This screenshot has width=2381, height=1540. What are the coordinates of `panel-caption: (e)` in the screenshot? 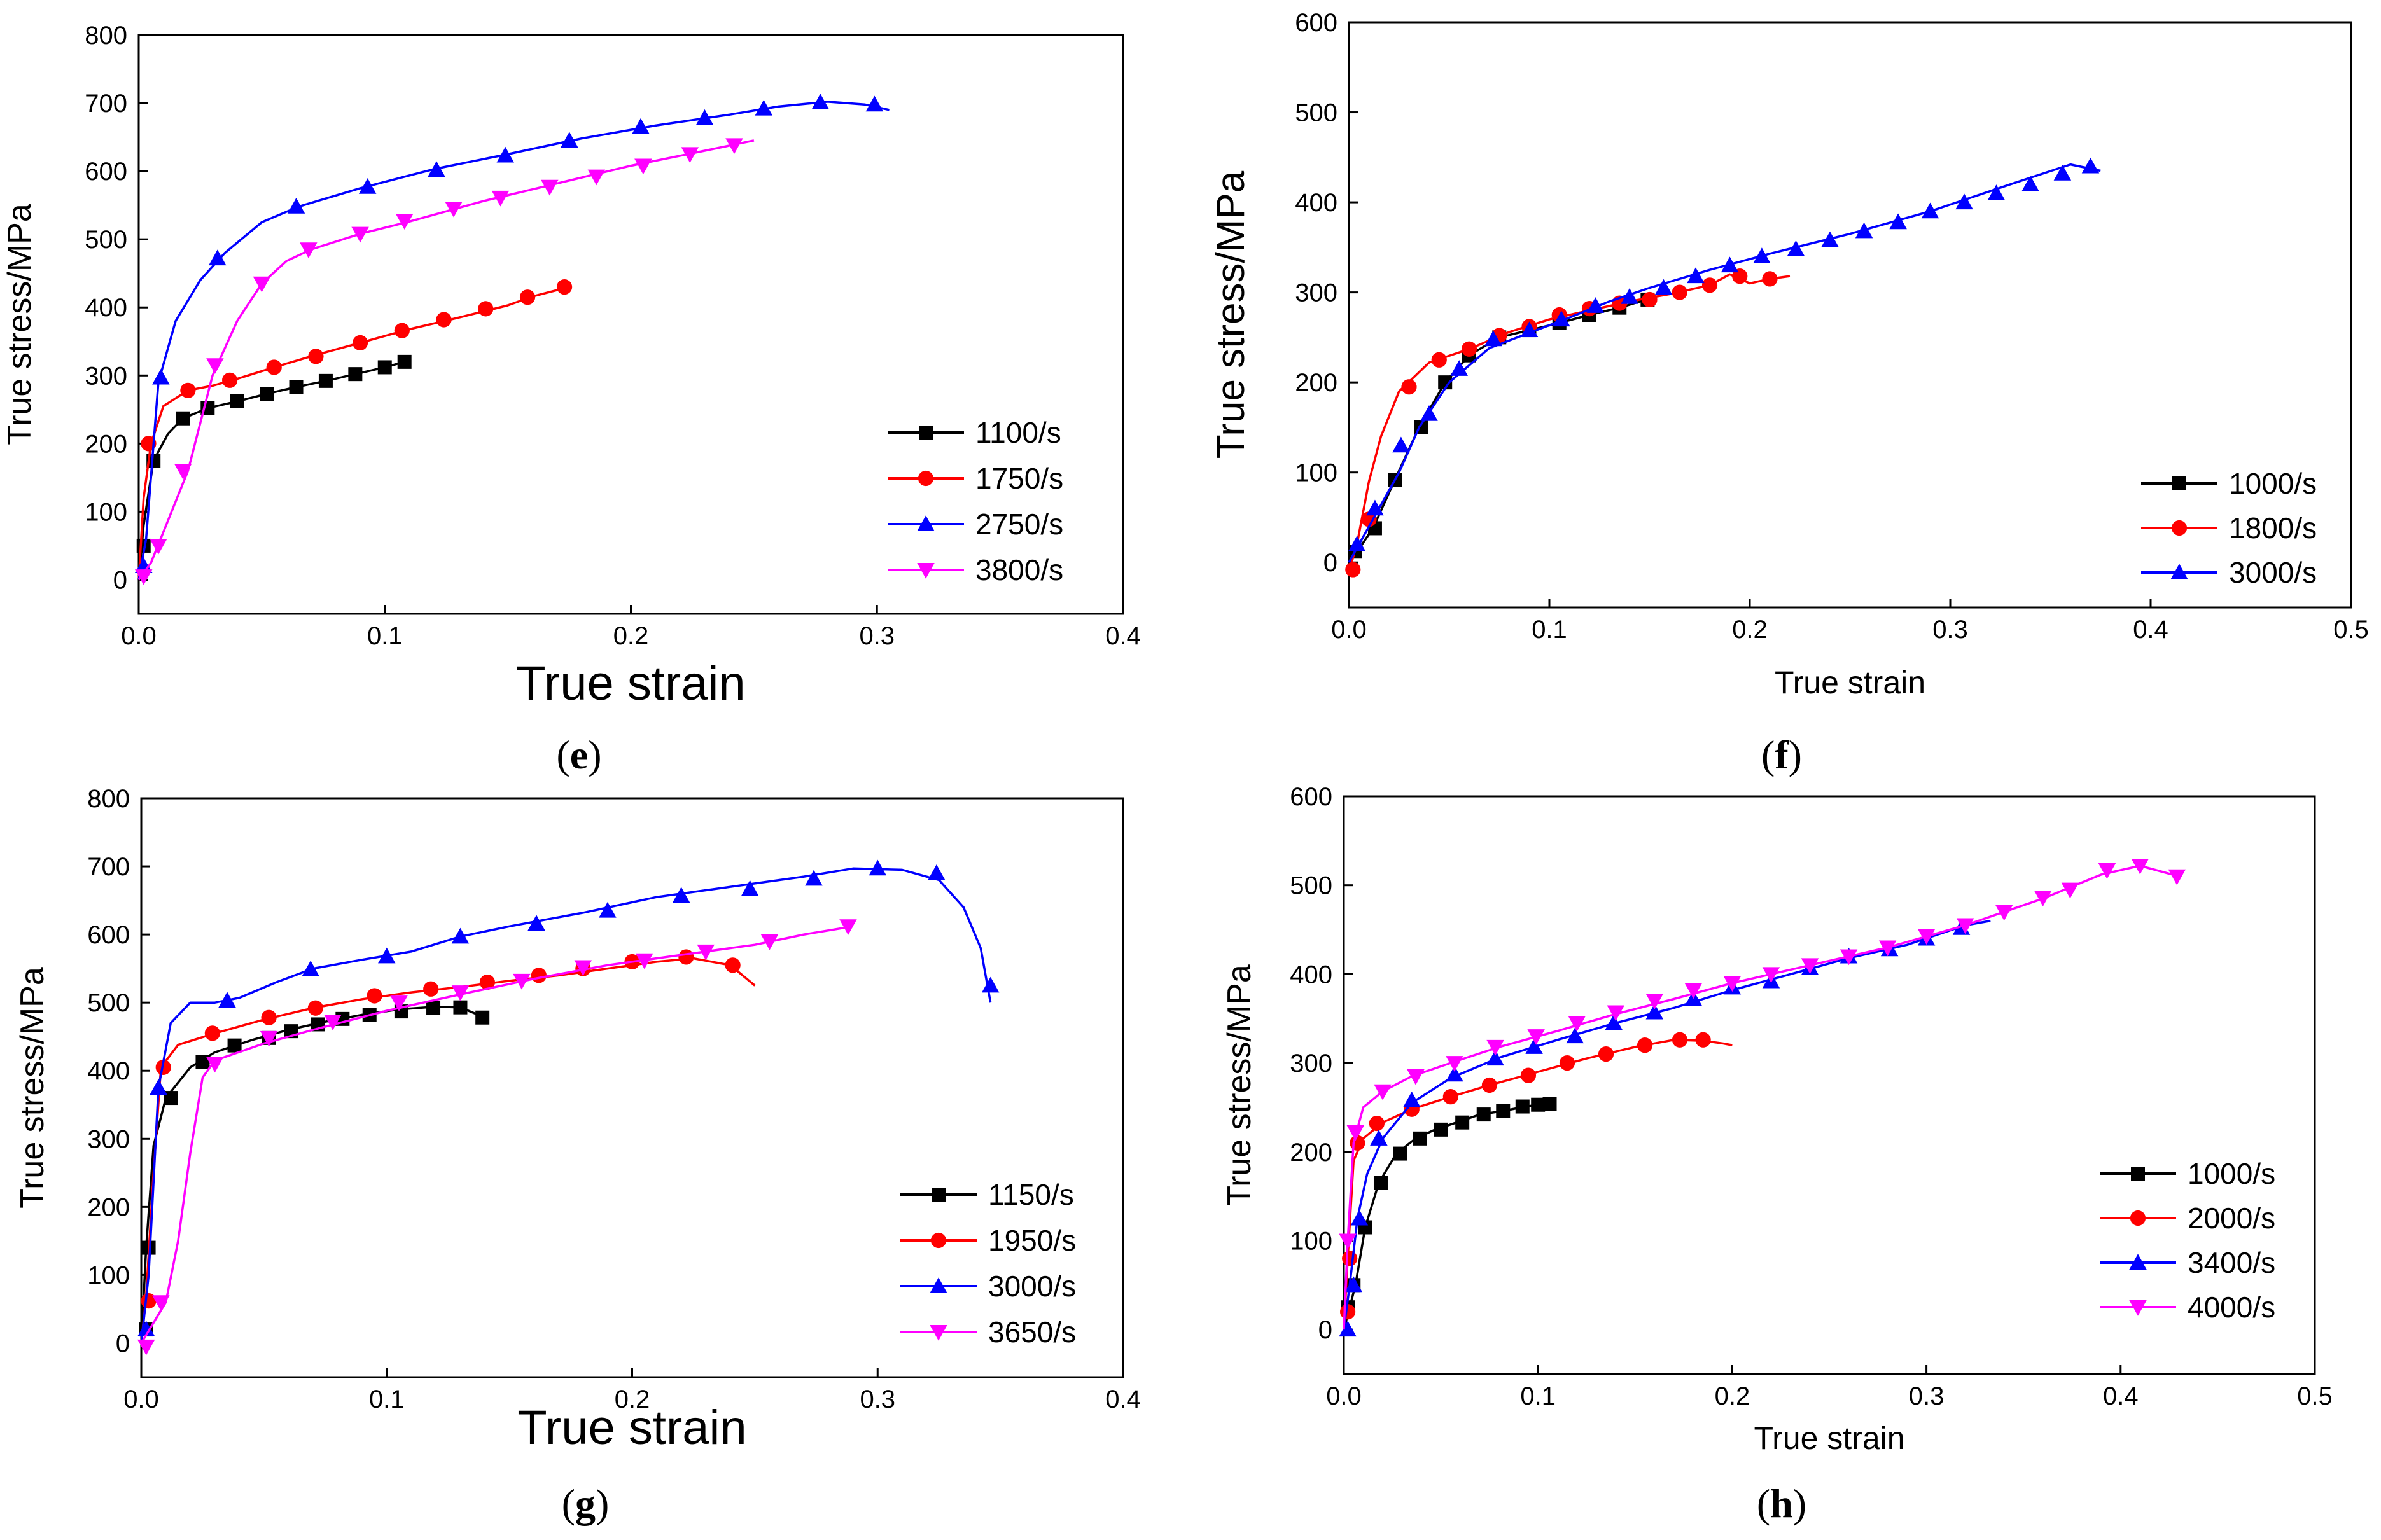 It's located at (578, 755).